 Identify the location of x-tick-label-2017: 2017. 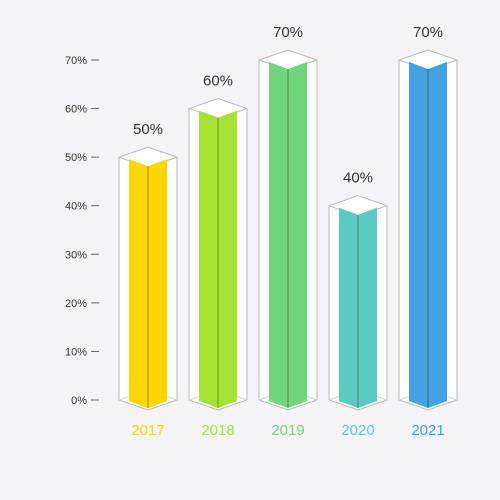
(147, 430).